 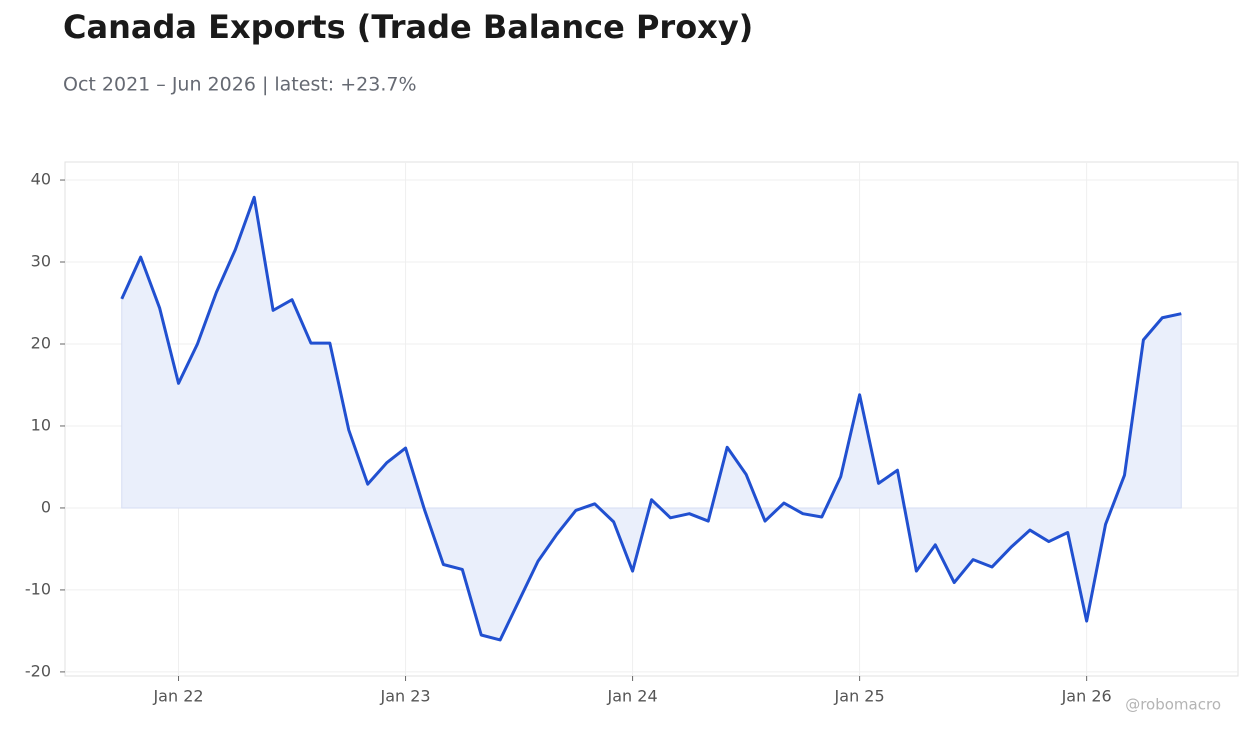 What do you see at coordinates (404, 696) in the screenshot?
I see `x-tick-label: Jan 23` at bounding box center [404, 696].